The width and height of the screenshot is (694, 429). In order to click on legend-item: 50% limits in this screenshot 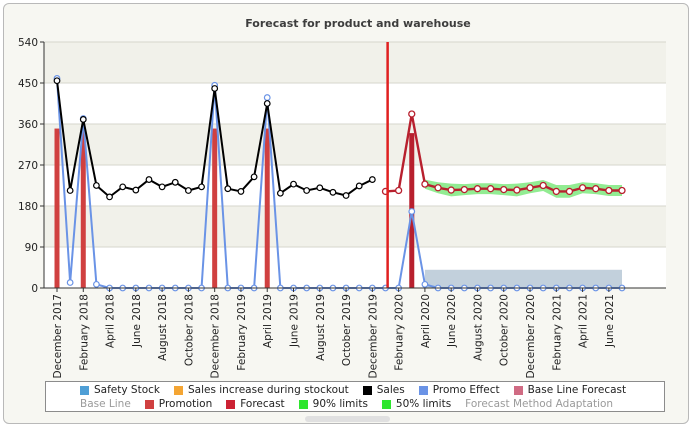, I will do `click(416, 404)`.